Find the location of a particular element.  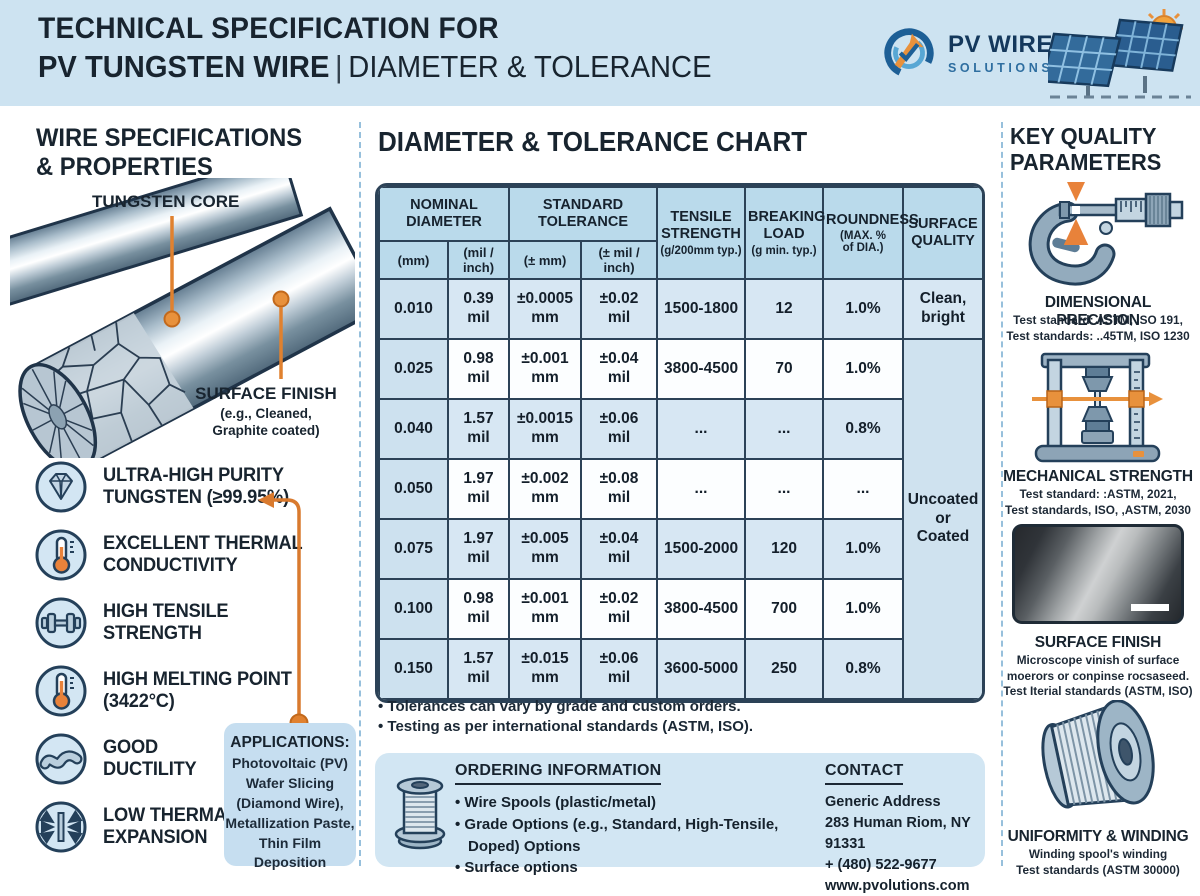

tensile-tester-illustration is located at coordinates (1097, 407).